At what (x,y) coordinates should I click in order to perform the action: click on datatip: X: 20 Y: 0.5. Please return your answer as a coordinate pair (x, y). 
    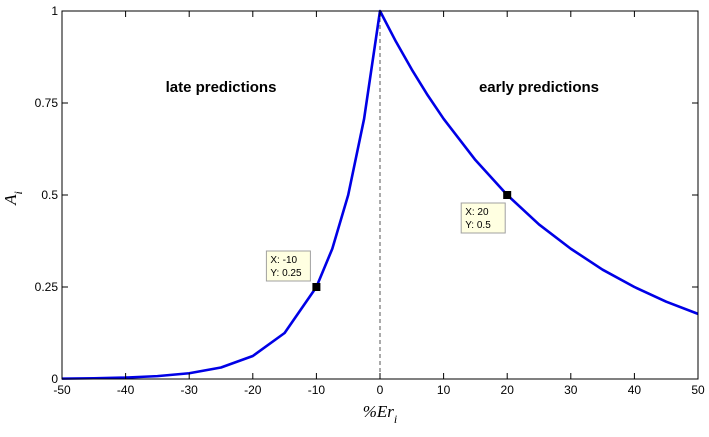
    Looking at the image, I should click on (486, 212).